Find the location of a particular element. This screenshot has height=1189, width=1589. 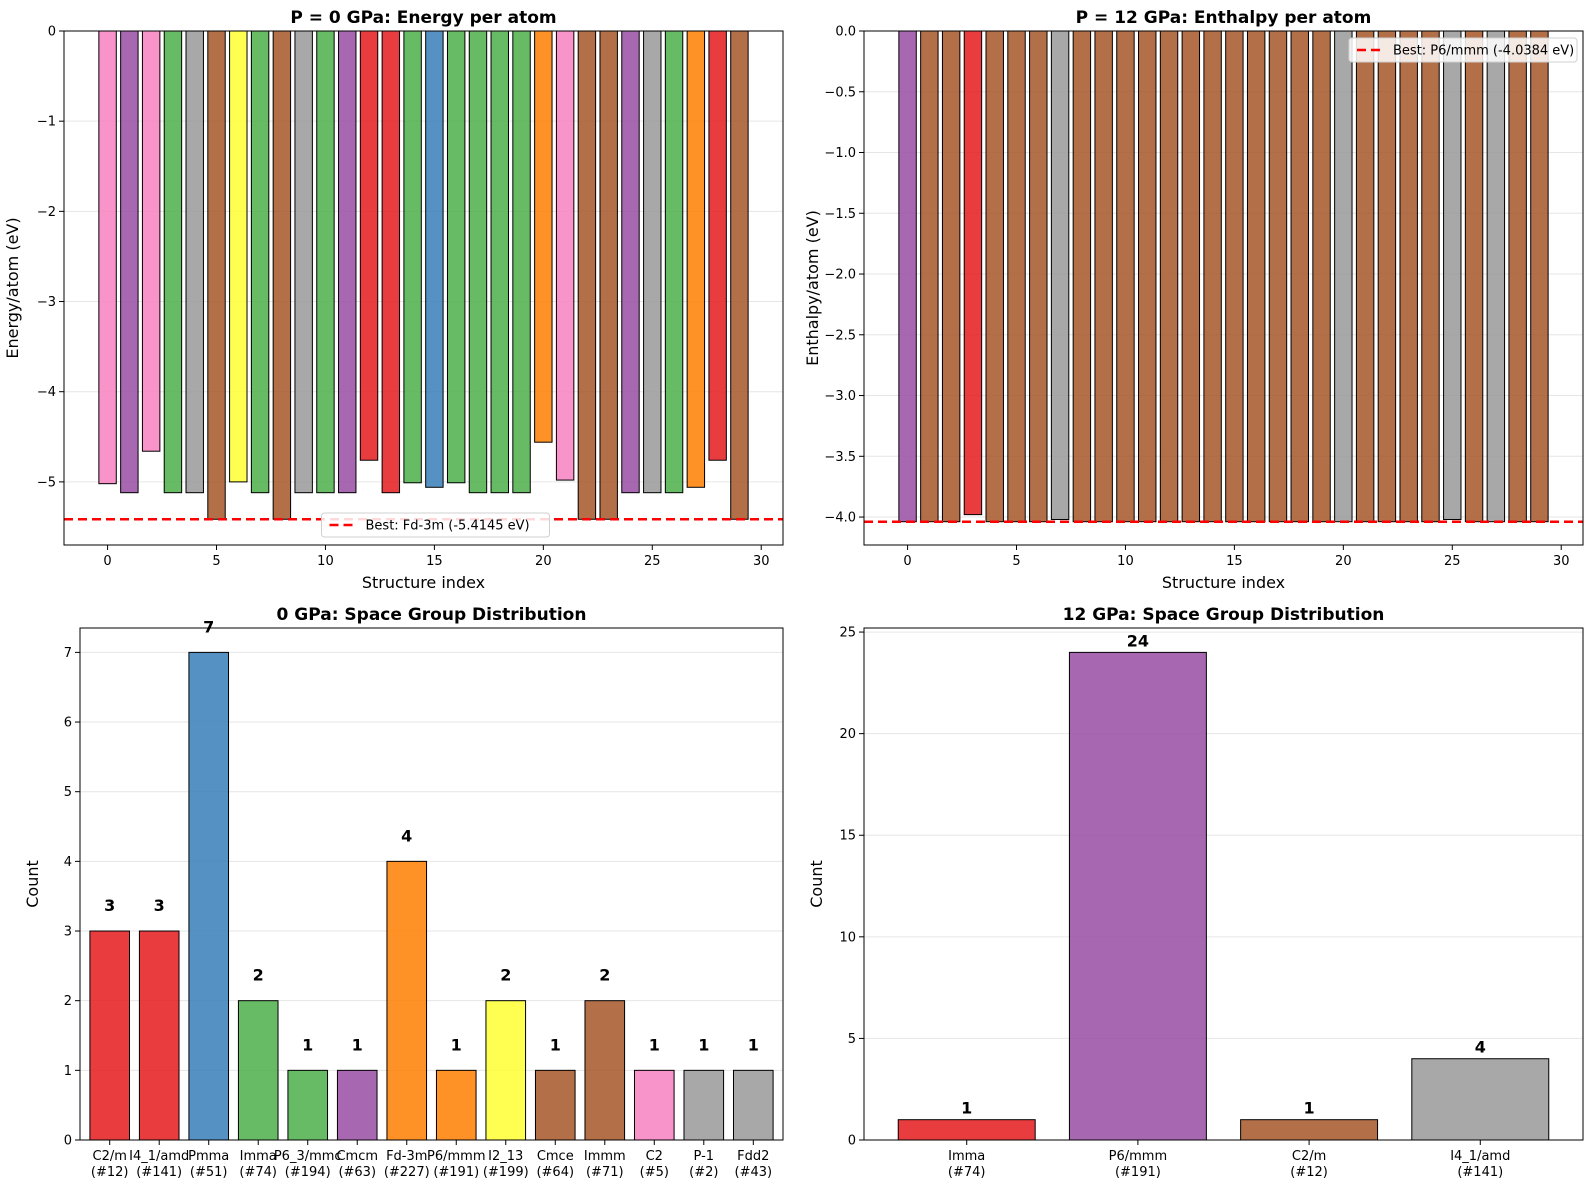

x-tick-sublabel: (#51) is located at coordinates (209, 1172).